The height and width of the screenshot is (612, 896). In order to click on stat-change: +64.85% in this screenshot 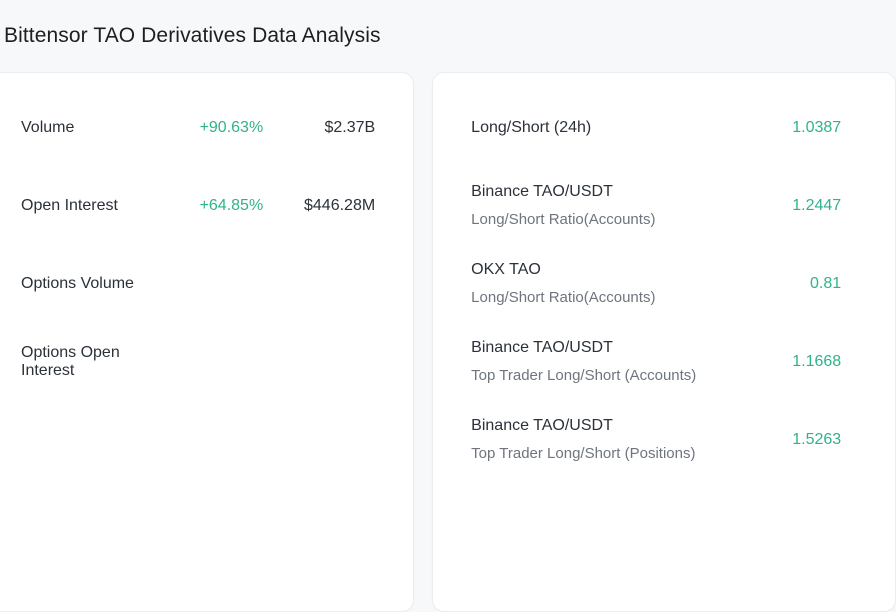, I will do `click(231, 205)`.